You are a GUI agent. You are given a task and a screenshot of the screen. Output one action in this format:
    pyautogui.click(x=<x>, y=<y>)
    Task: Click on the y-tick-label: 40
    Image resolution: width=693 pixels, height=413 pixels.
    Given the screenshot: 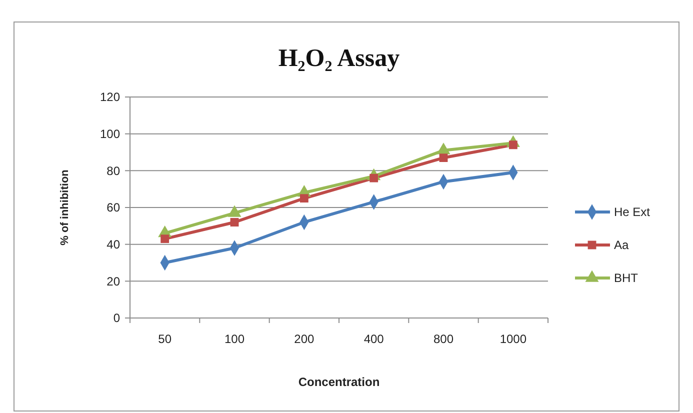 What is the action you would take?
    pyautogui.click(x=113, y=245)
    